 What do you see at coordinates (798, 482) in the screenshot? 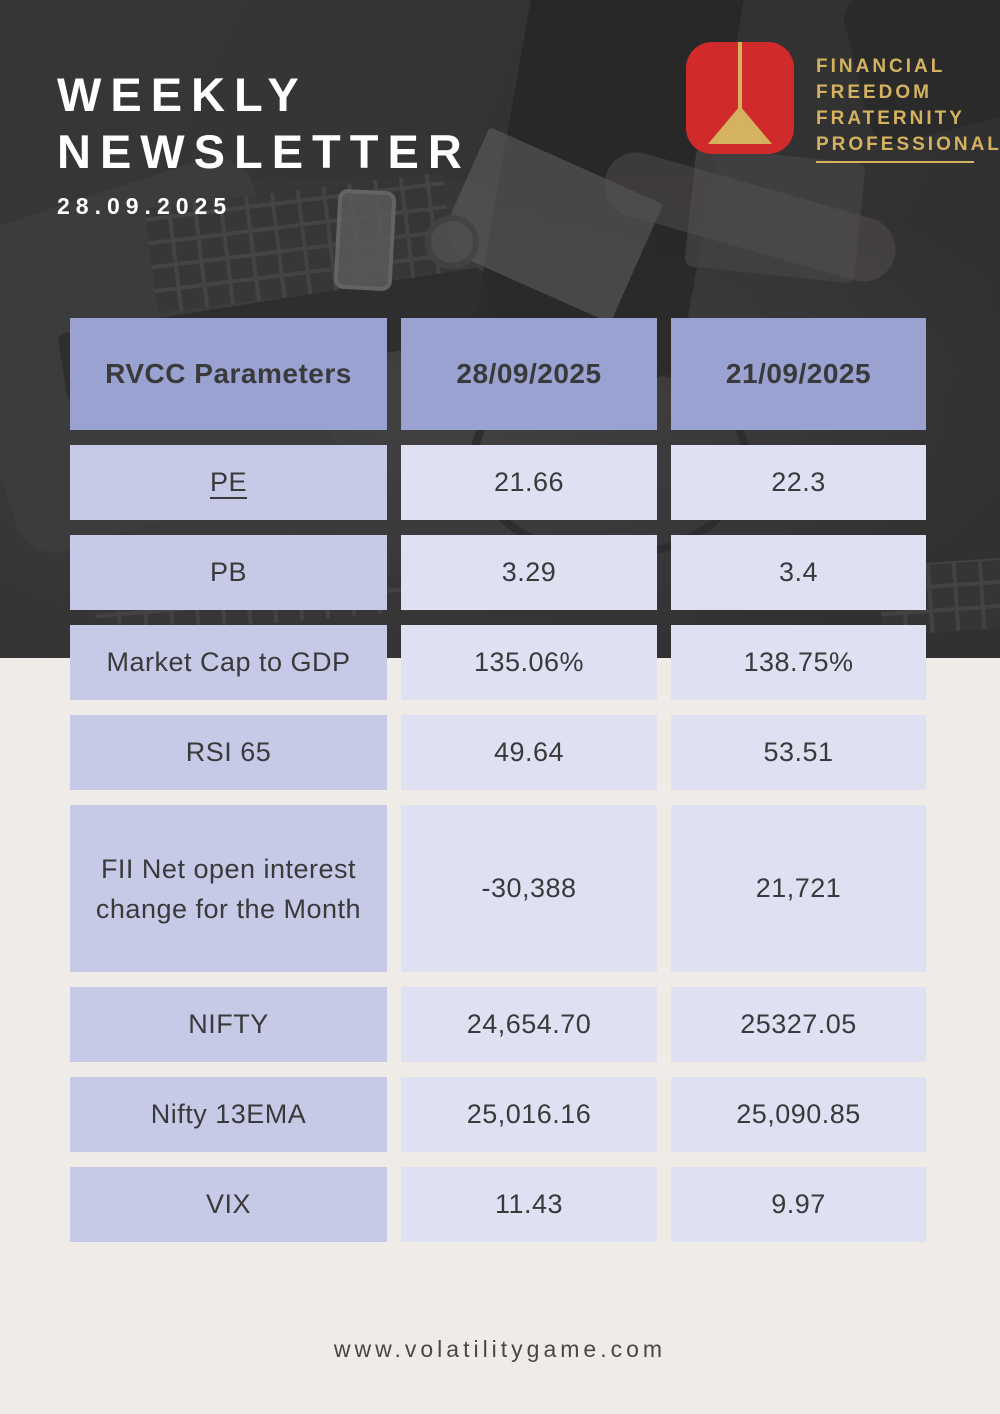
I see `value-cell-previous-week: 22.3` at bounding box center [798, 482].